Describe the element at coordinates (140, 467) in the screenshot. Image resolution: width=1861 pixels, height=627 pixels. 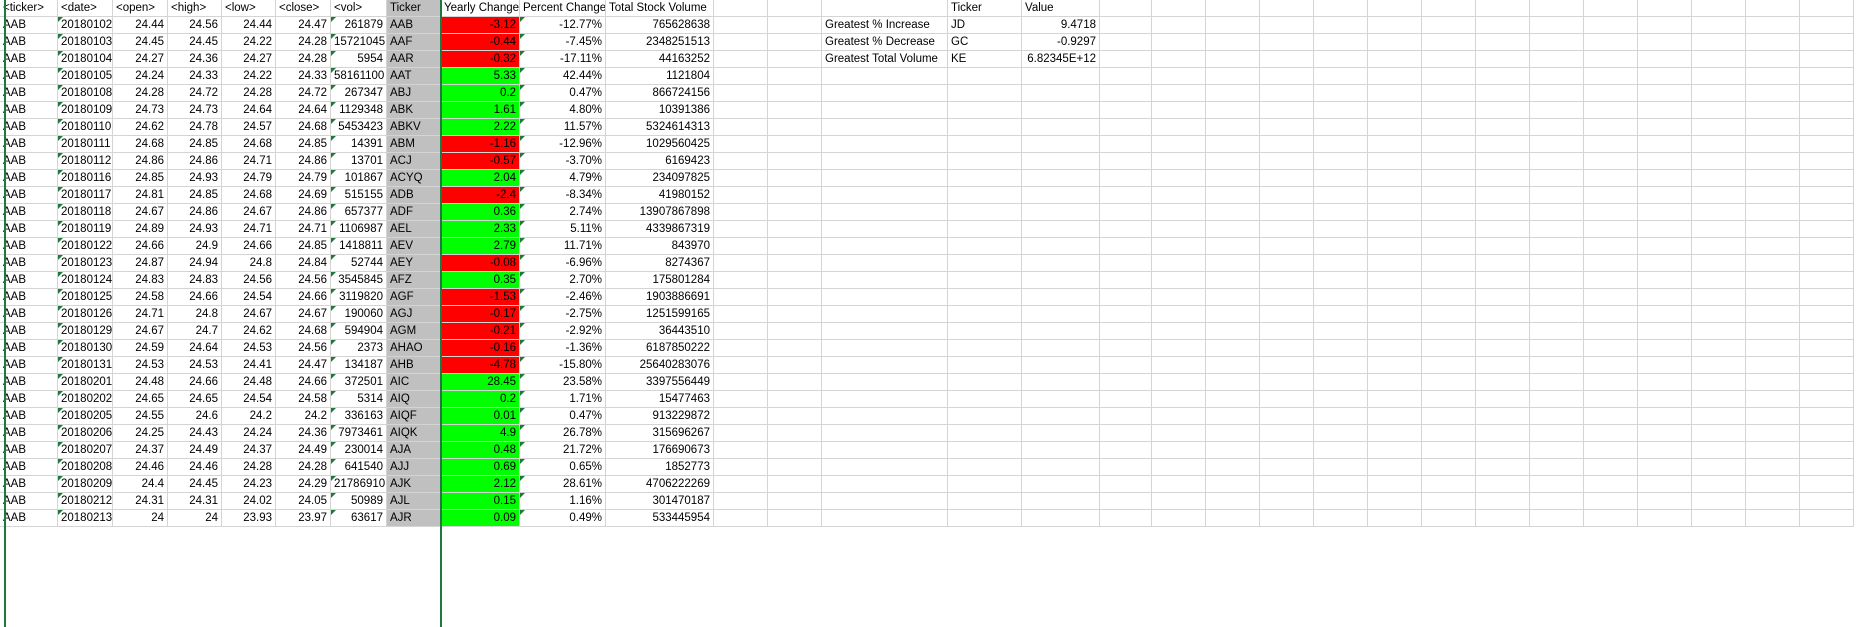
I see `col-open-cell: 24.46` at that location.